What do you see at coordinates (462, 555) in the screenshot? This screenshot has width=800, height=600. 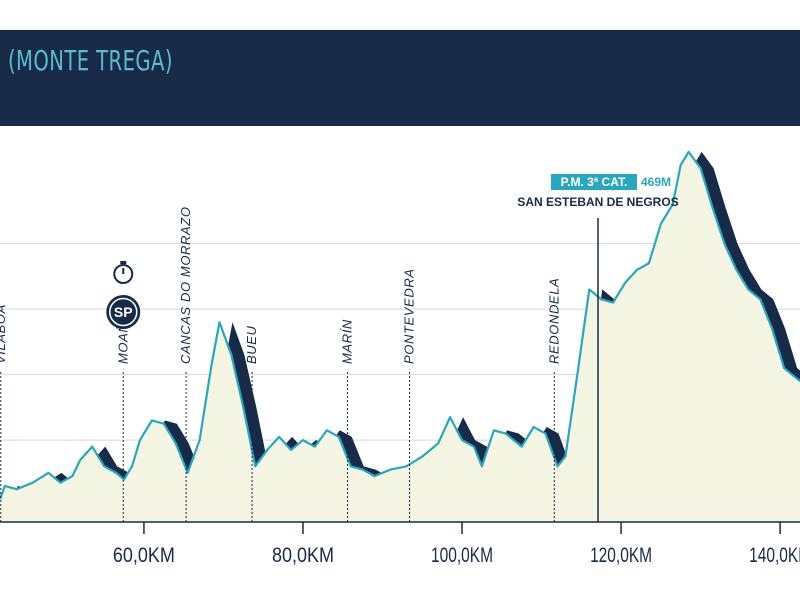 I see `x-tick-label: 100,0KM` at bounding box center [462, 555].